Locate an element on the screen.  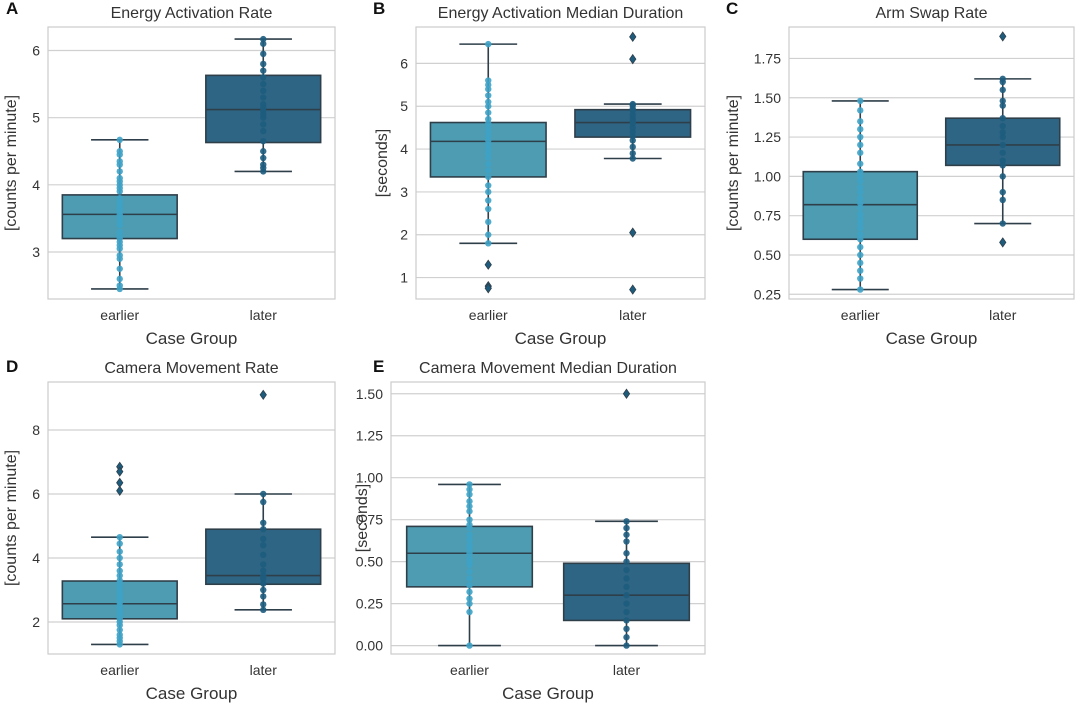
chart-title: Energy Activation Rate is located at coordinates (192, 13).